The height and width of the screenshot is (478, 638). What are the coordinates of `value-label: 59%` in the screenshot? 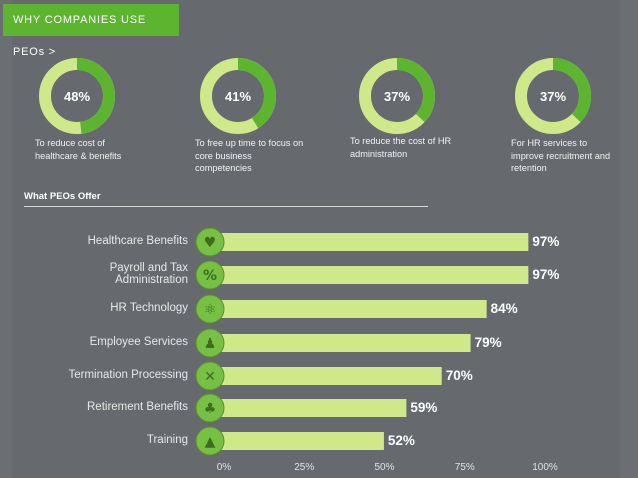 It's located at (424, 407).